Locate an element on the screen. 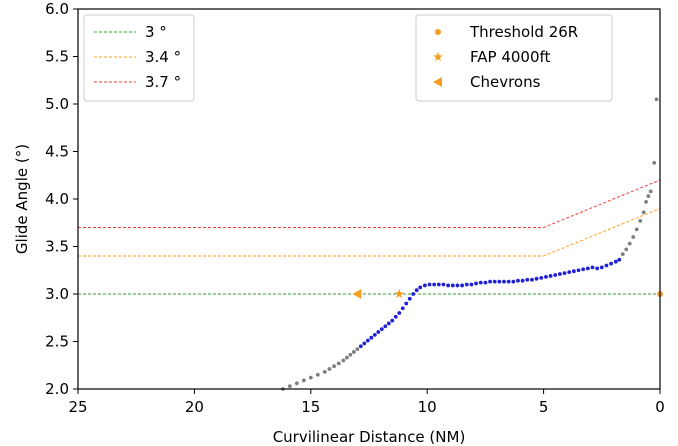 Image resolution: width=678 pixels, height=446 pixels. legend-marker-circle is located at coordinates (438, 32).